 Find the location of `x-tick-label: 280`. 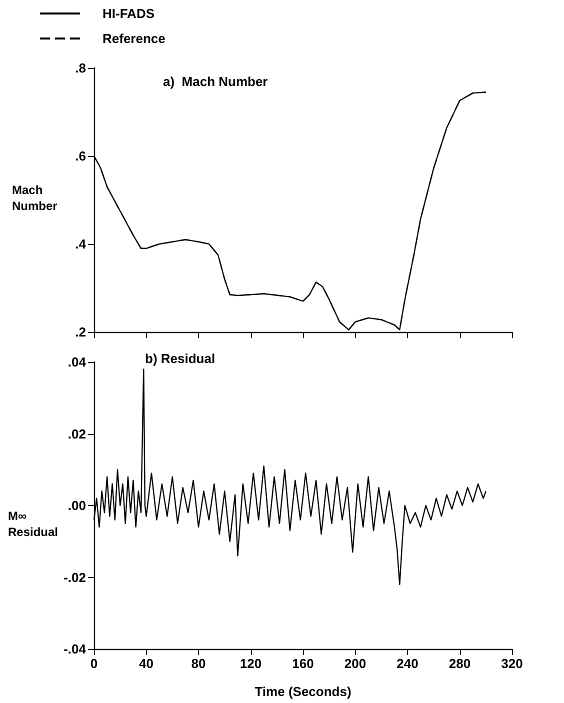

x-tick-label: 280 is located at coordinates (459, 663).